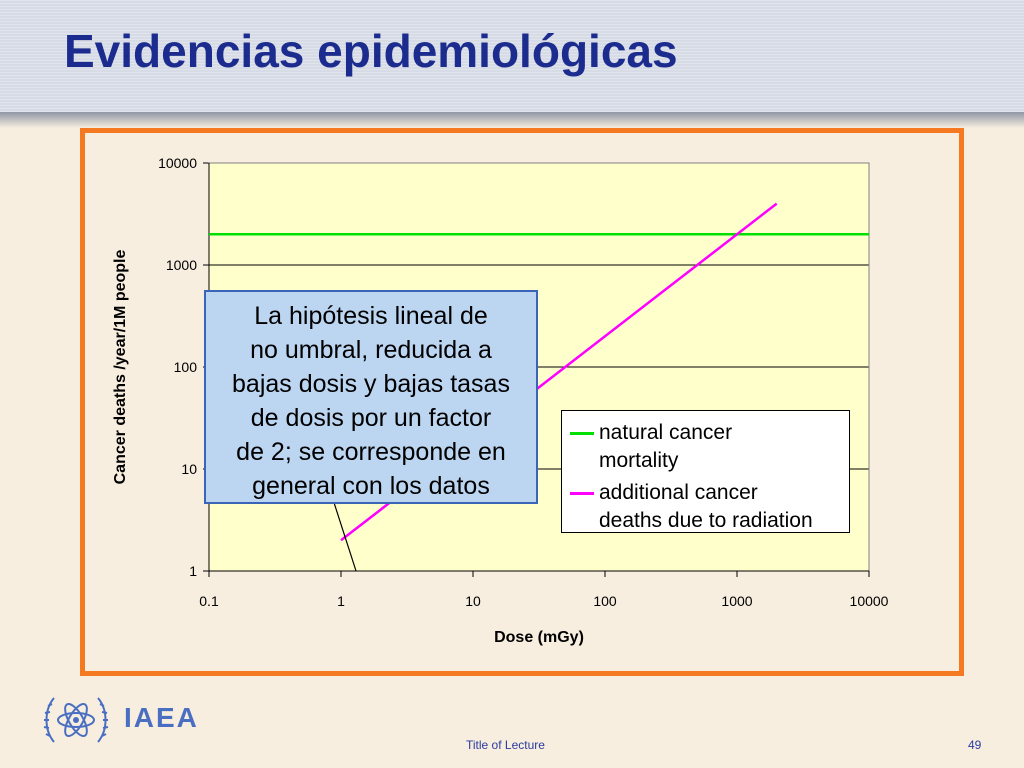  What do you see at coordinates (371, 350) in the screenshot?
I see `callout-line: no umbral, reducida a` at bounding box center [371, 350].